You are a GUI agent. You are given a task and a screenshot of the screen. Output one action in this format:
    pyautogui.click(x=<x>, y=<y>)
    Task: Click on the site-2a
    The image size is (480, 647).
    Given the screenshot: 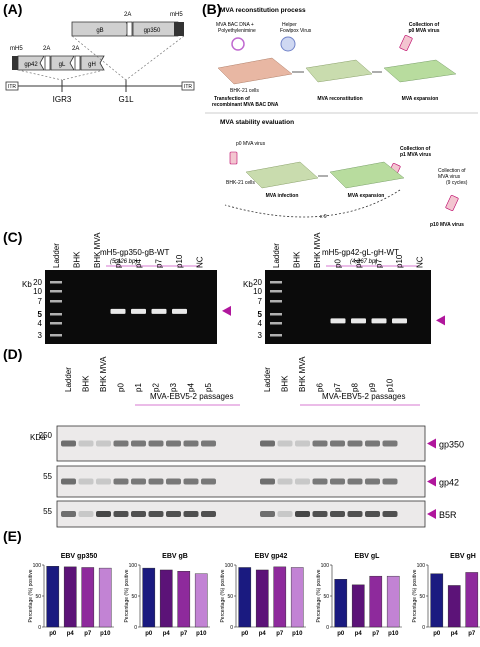 What is the action you would take?
    pyautogui.click(x=47, y=63)
    